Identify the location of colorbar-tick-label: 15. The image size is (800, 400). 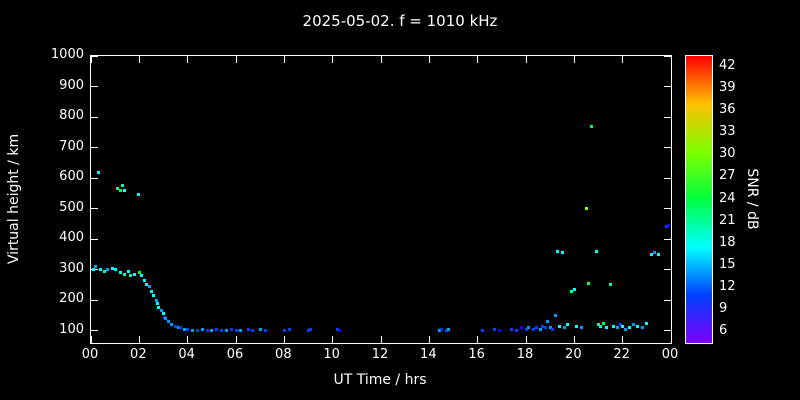
(727, 264).